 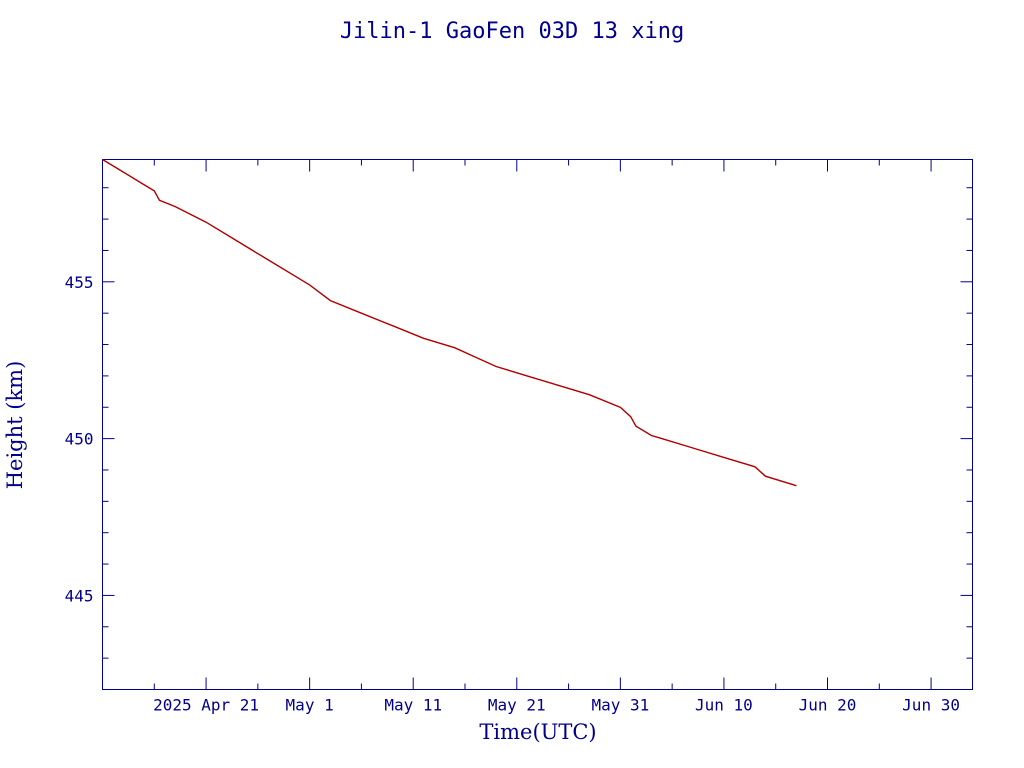 I want to click on x-tick-label: 2025 Apr 21, so click(x=206, y=705).